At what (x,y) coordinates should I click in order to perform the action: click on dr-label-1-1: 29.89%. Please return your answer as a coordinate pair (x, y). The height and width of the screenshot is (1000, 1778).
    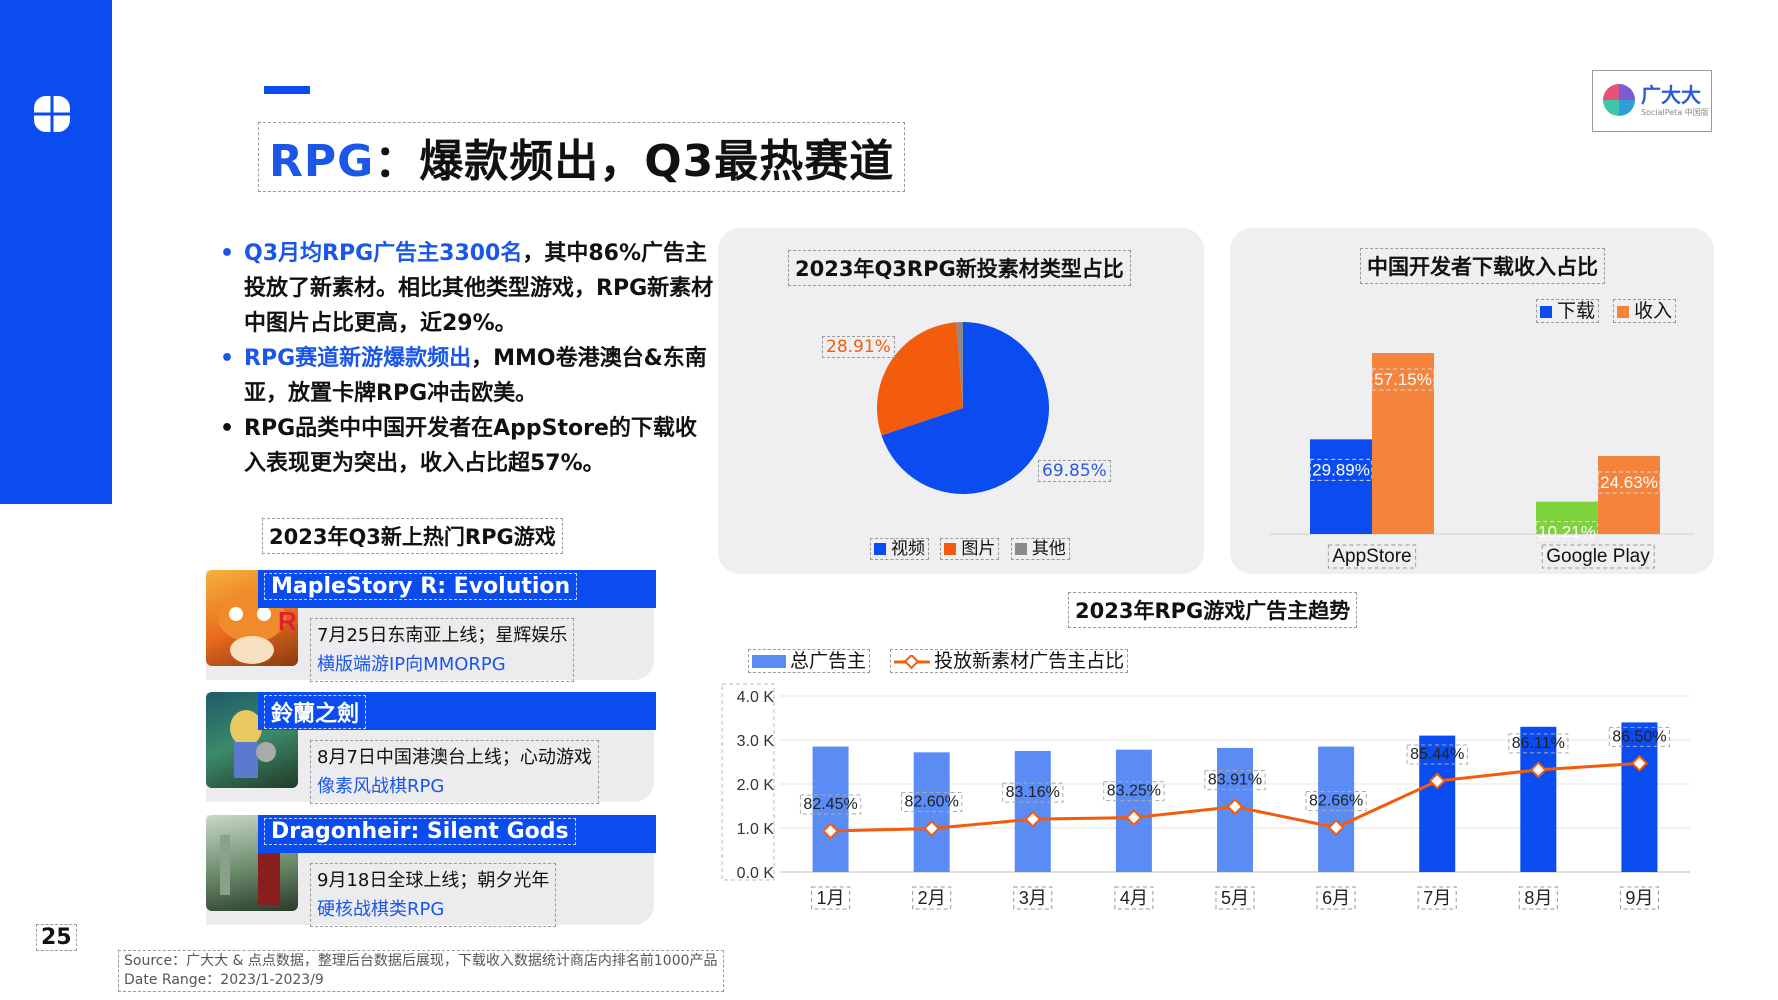
    Looking at the image, I should click on (1341, 469).